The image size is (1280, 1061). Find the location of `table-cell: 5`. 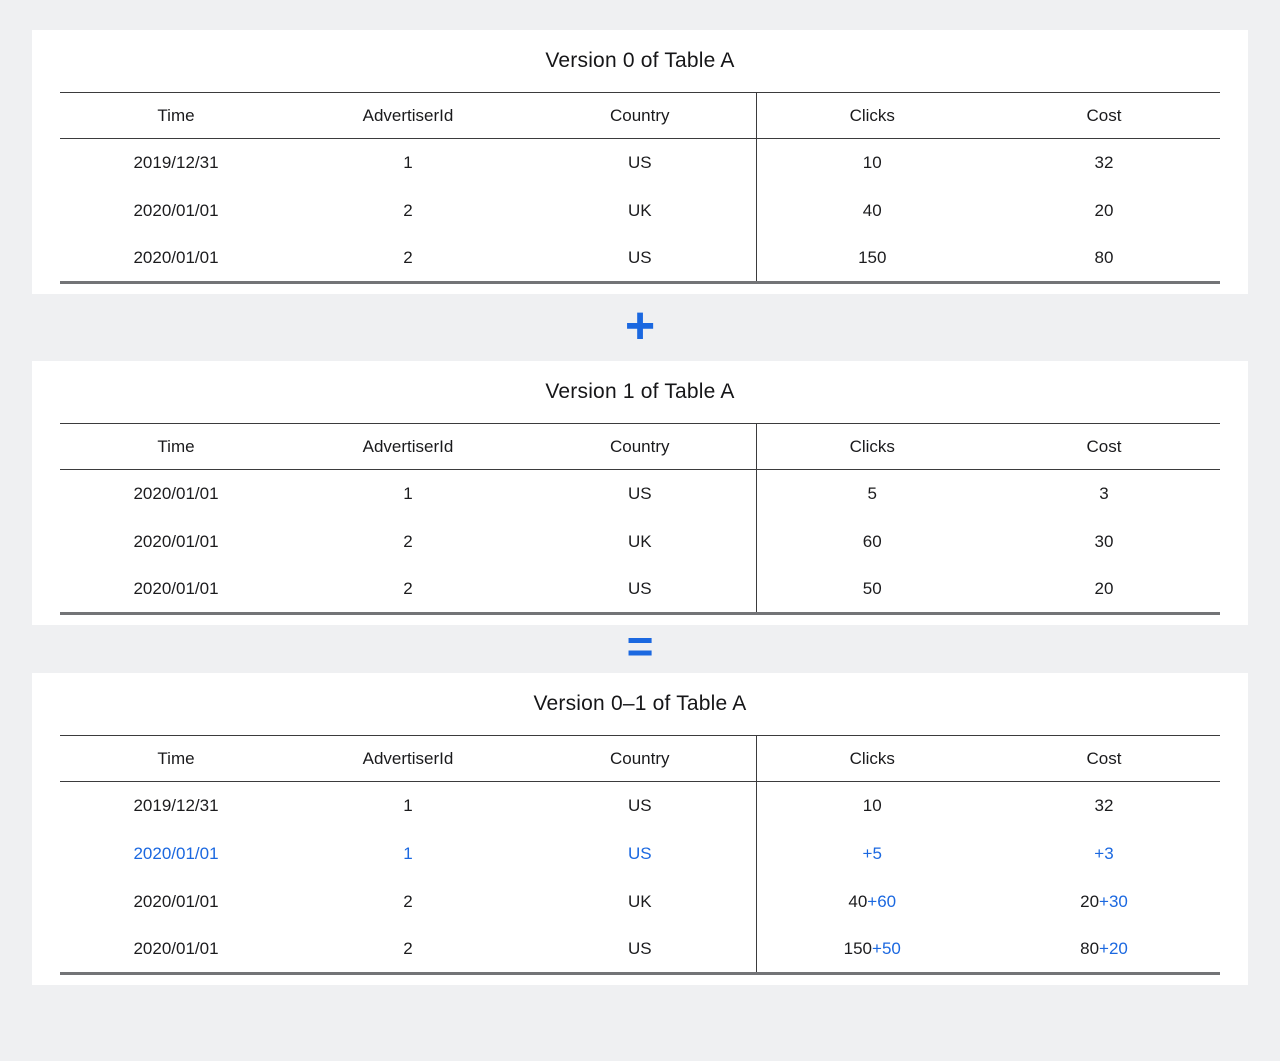

table-cell: 5 is located at coordinates (871, 493).